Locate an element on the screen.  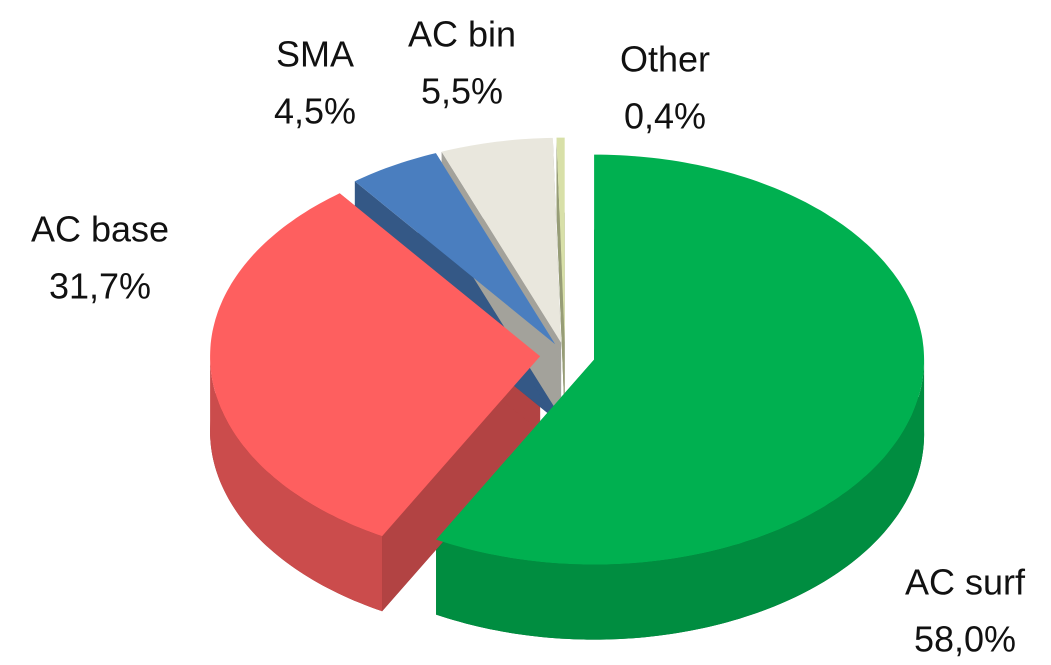
slice-label: AC bin is located at coordinates (462, 34).